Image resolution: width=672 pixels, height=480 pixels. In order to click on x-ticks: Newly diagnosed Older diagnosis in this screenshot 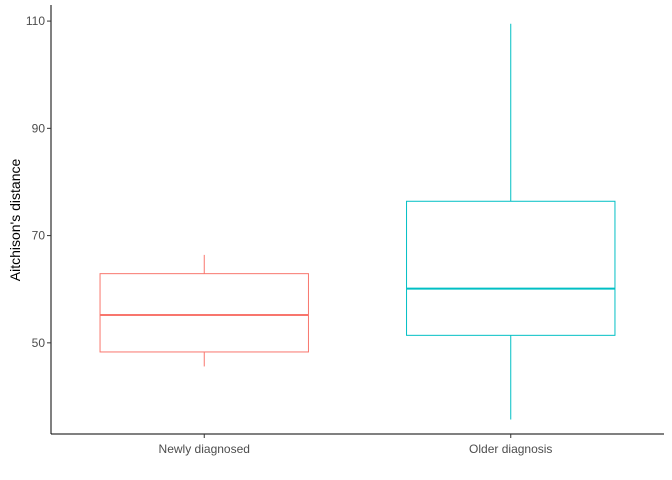, I will do `click(355, 445)`.